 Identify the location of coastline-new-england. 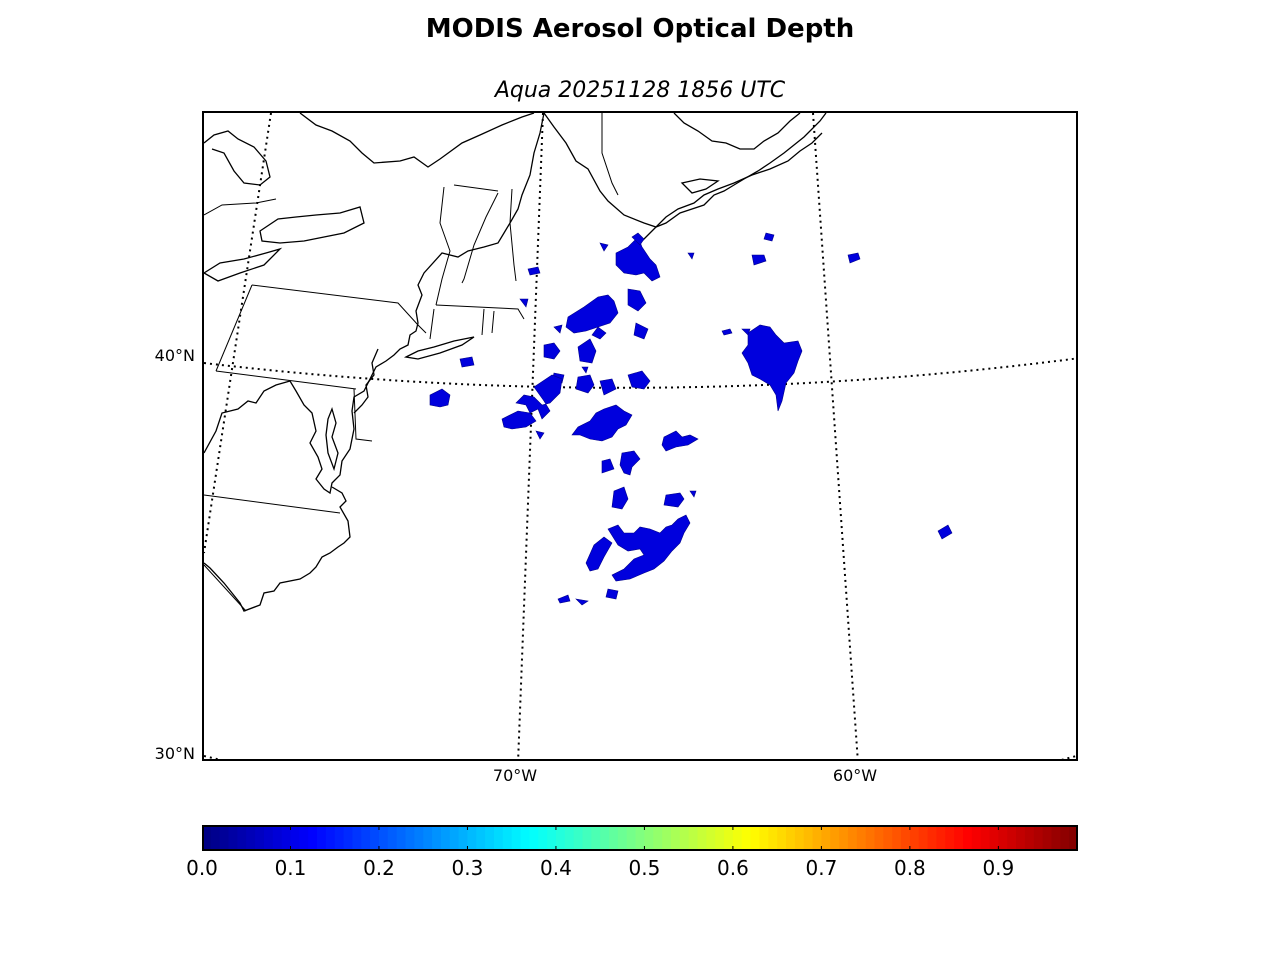
(685, 170).